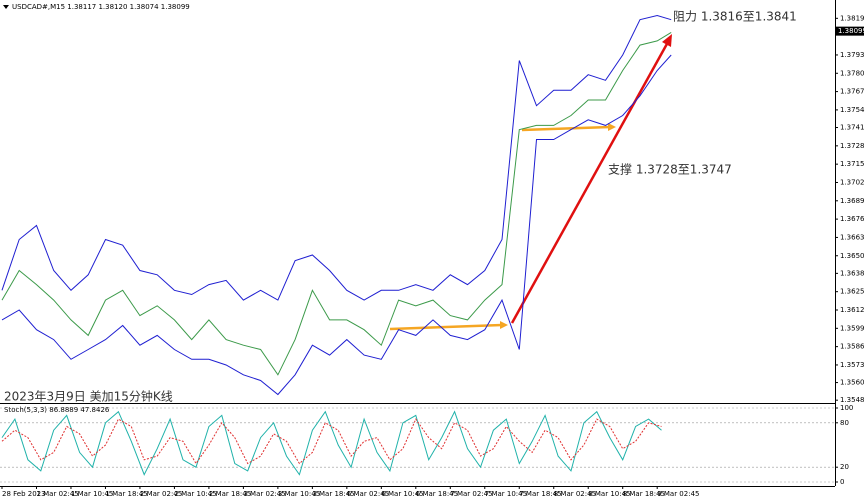  Describe the element at coordinates (852, 92) in the screenshot. I see `y-tick-label: 1.37670` at that location.